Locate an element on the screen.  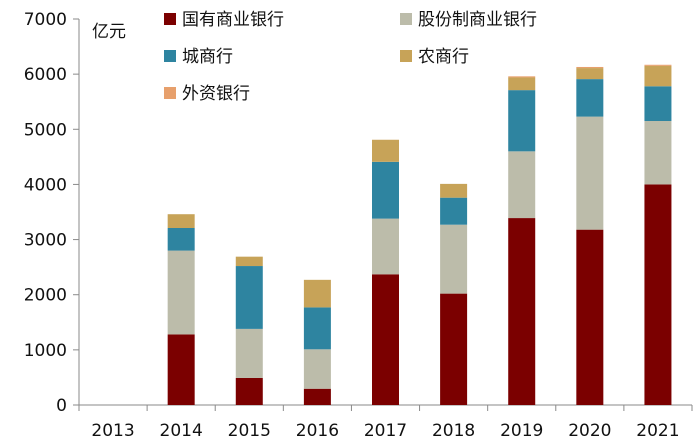
legend-item: 国有商业银行 is located at coordinates (224, 20).